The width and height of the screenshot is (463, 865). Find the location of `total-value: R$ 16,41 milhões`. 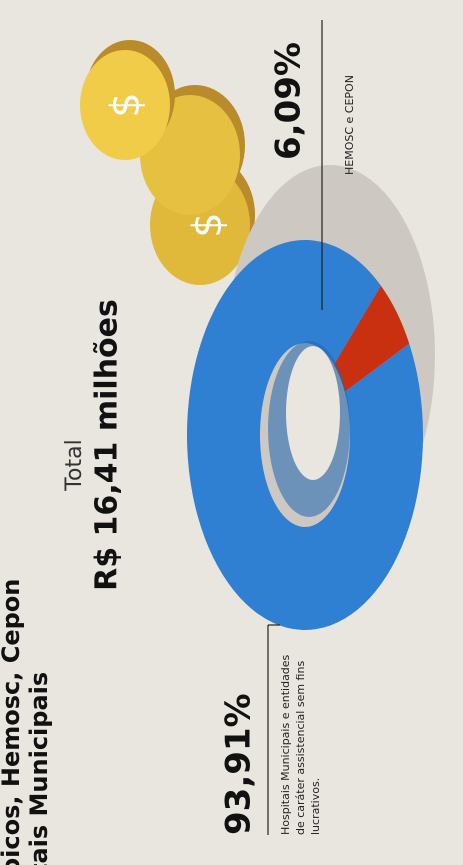

total-value: R$ 16,41 milhões is located at coordinates (107, 445).